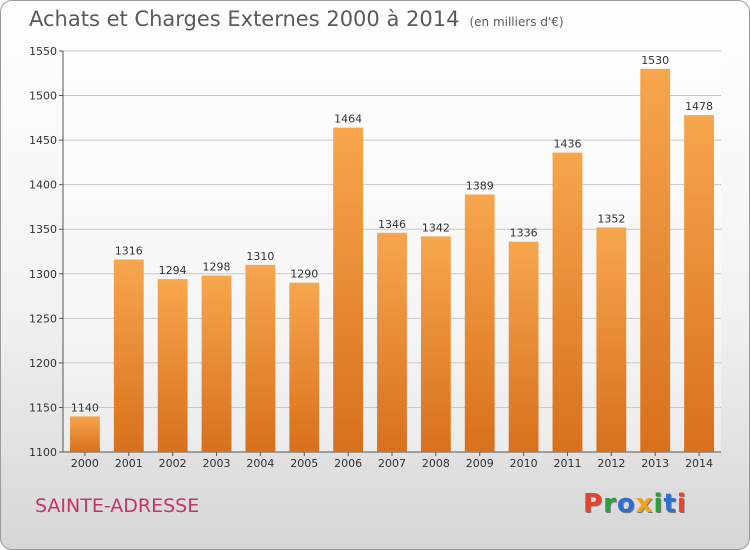  Describe the element at coordinates (524, 233) in the screenshot. I see `data-label-2010: 1336` at that location.